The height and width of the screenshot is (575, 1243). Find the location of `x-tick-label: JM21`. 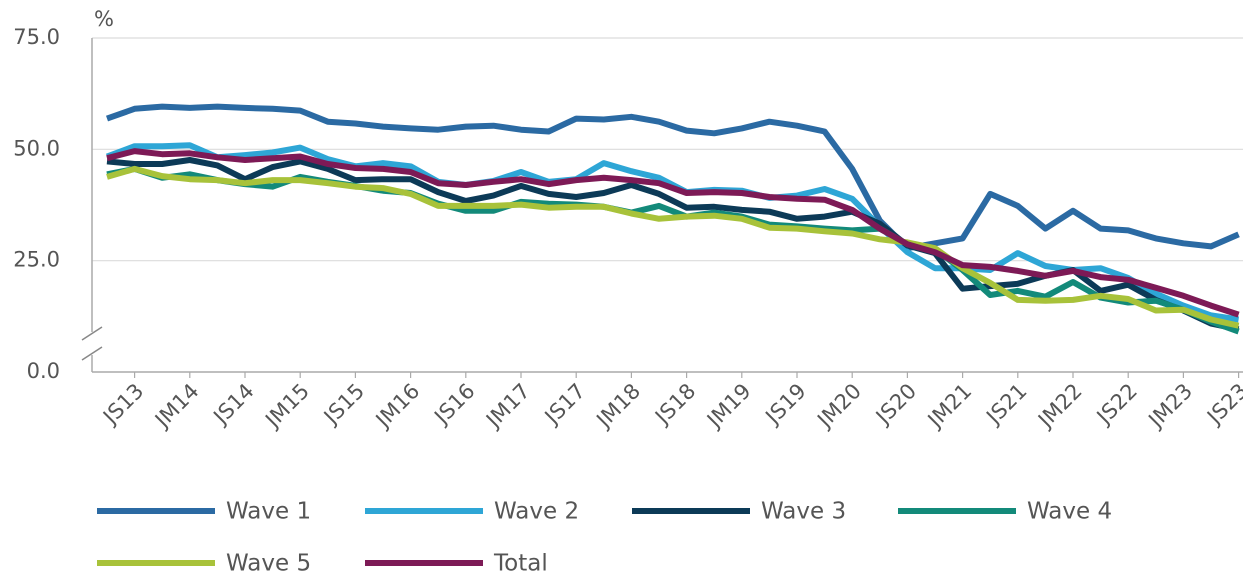

x-tick-label: JM21 is located at coordinates (949, 406).